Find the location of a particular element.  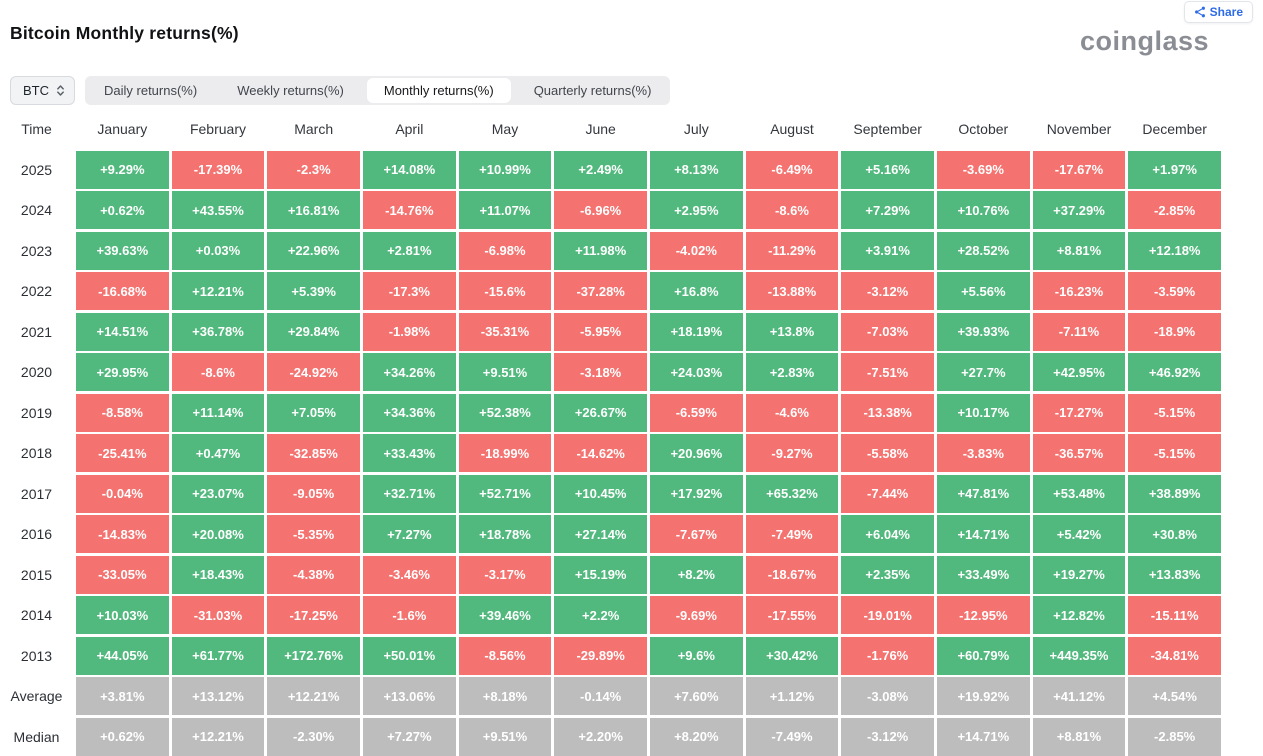

return-cell: -24.92% is located at coordinates (313, 372).